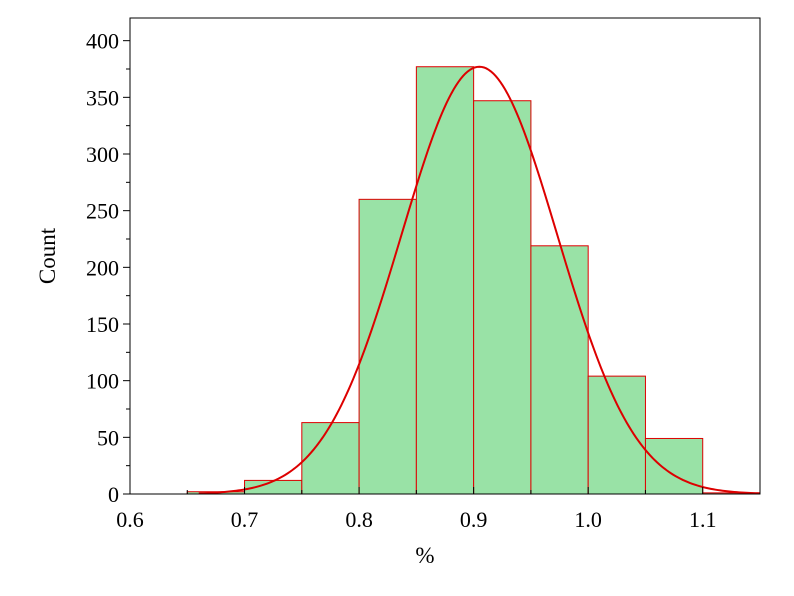  Describe the element at coordinates (102, 154) in the screenshot. I see `y-tick-label-6: 300` at that location.